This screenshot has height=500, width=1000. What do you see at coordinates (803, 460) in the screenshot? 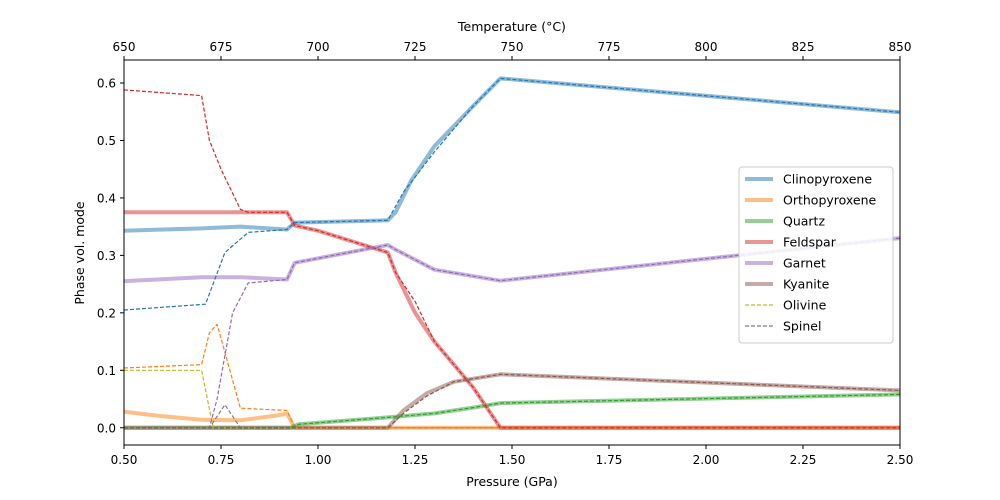
I see `x-tick-label: 2.25` at bounding box center [803, 460].